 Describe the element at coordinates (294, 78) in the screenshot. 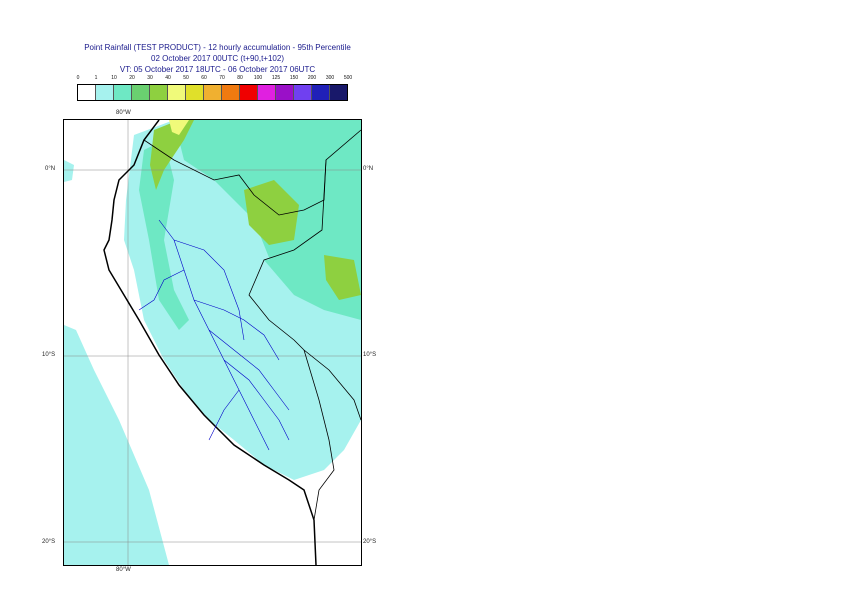

I see `legend-tick-12: 150` at that location.